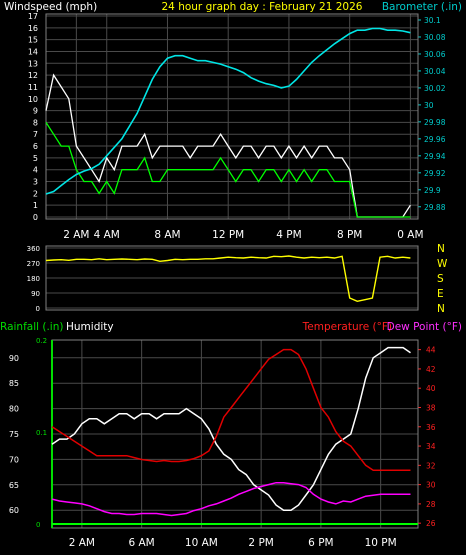 This screenshot has height=555, width=466. I want to click on x-tick-label: 0 AM, so click(410, 235).